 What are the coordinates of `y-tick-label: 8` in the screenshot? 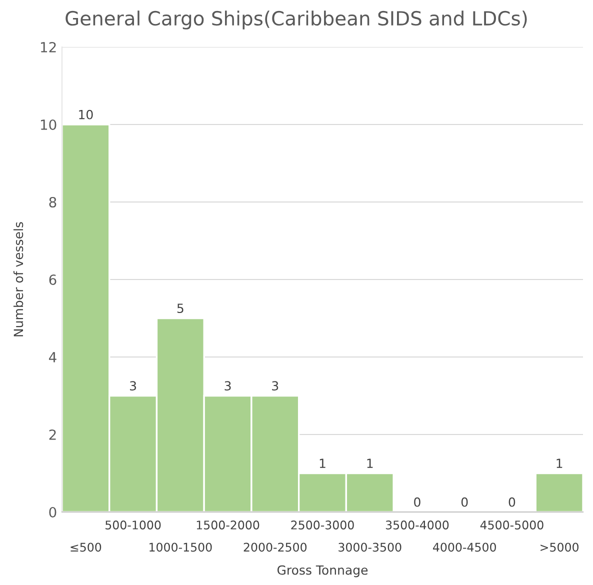 It's located at (52, 202).